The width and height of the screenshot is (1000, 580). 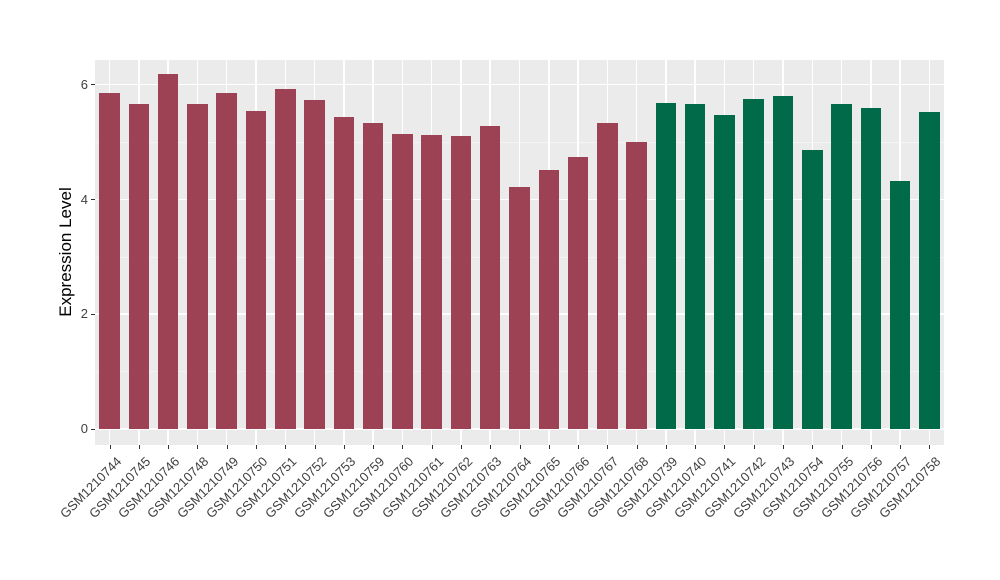 What do you see at coordinates (315, 447) in the screenshot?
I see `x-tick-GSM1210752` at bounding box center [315, 447].